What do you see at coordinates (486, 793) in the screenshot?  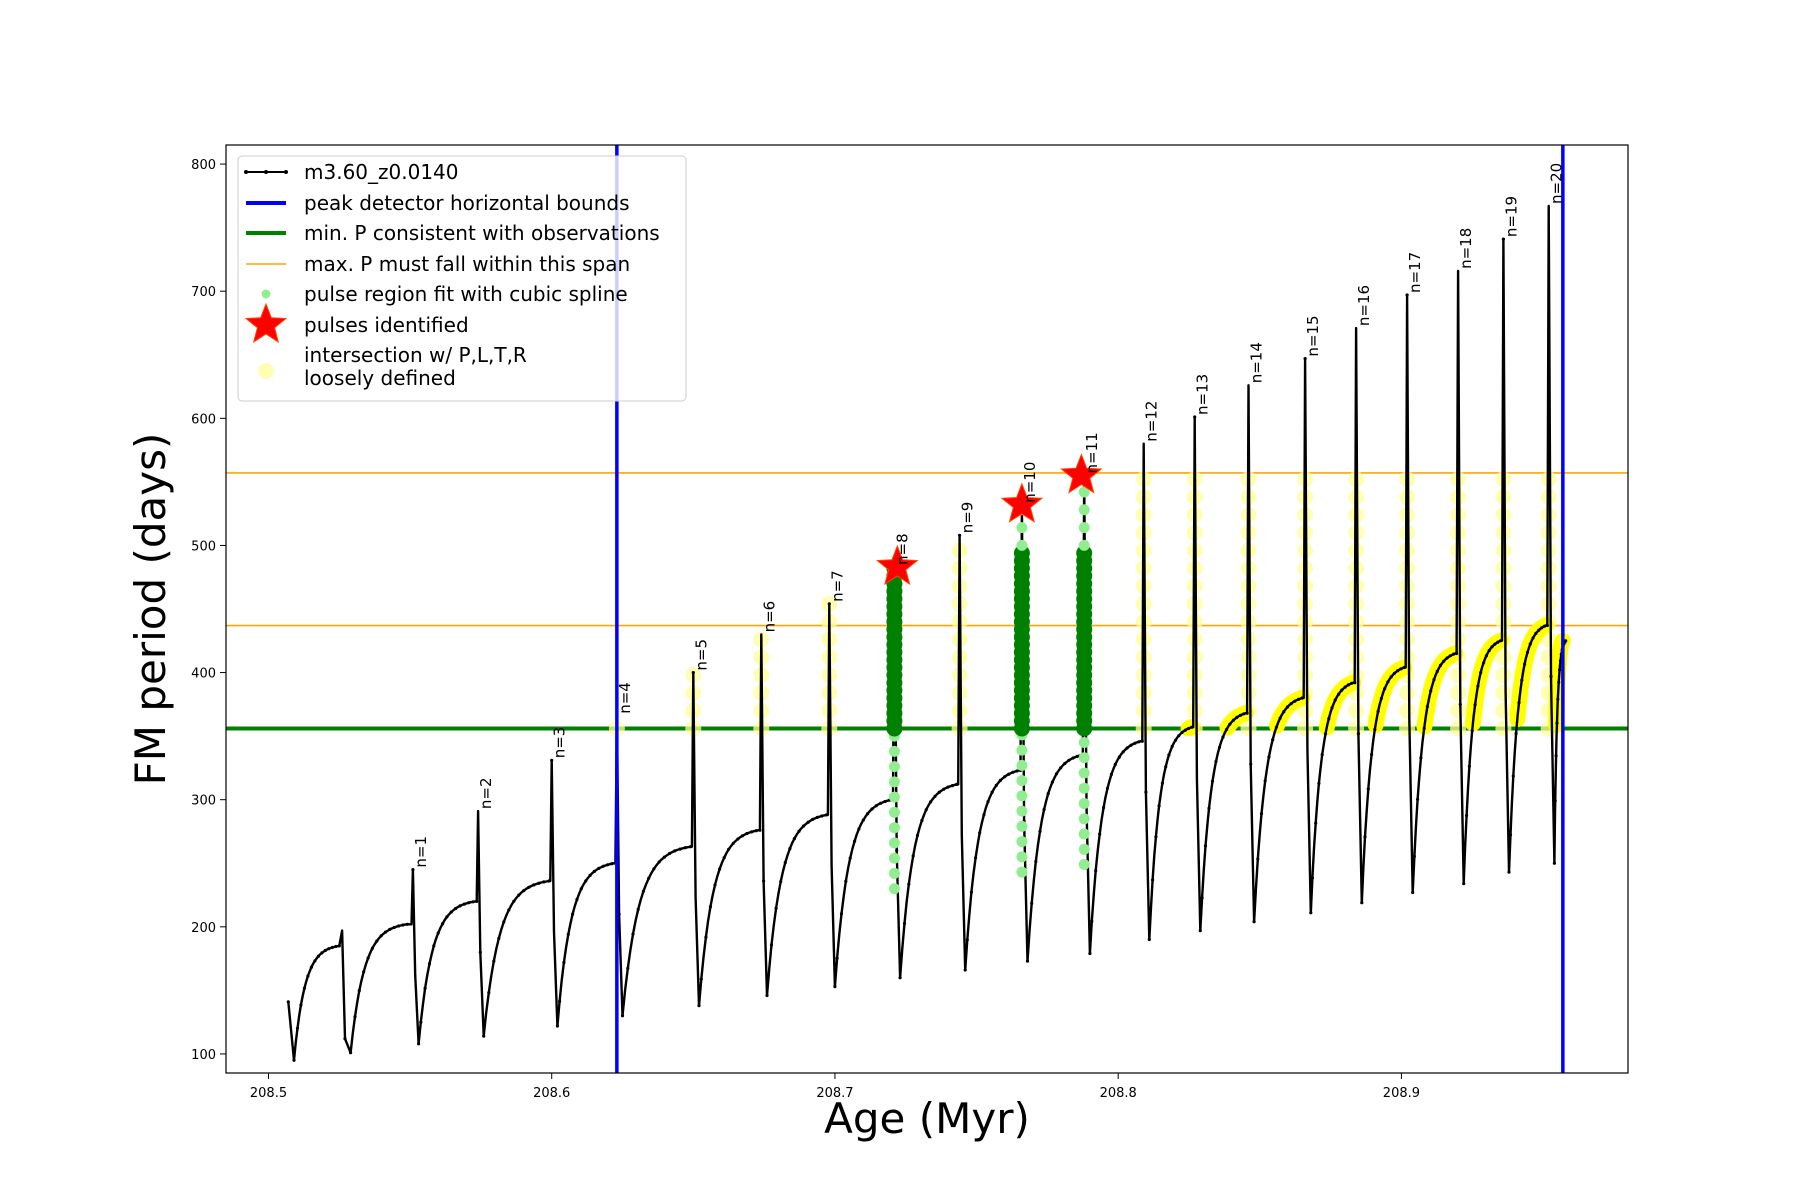 I see `pulse-label-n-2: n=2` at bounding box center [486, 793].